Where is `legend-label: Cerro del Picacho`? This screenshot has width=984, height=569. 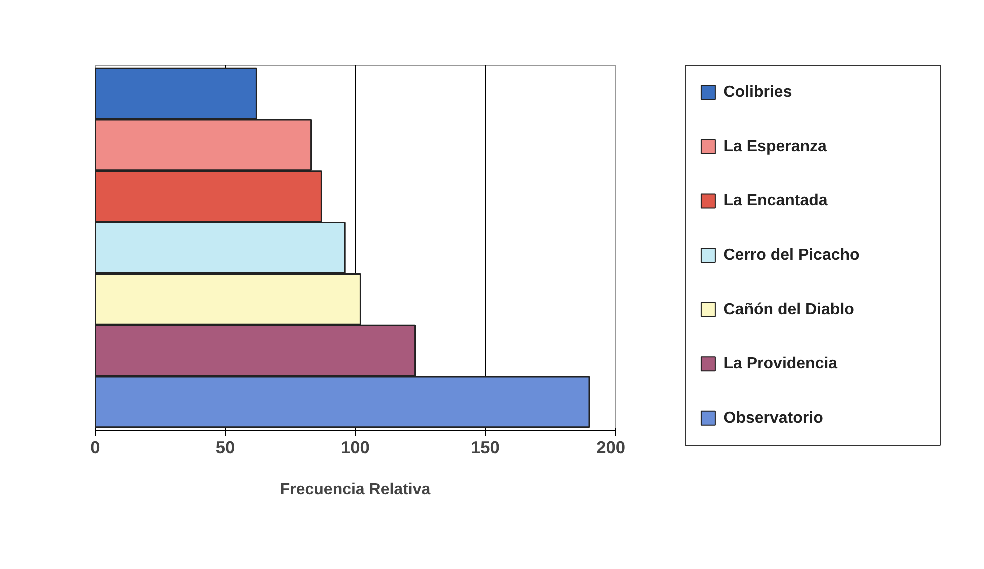
legend-label: Cerro del Picacho is located at coordinates (792, 255).